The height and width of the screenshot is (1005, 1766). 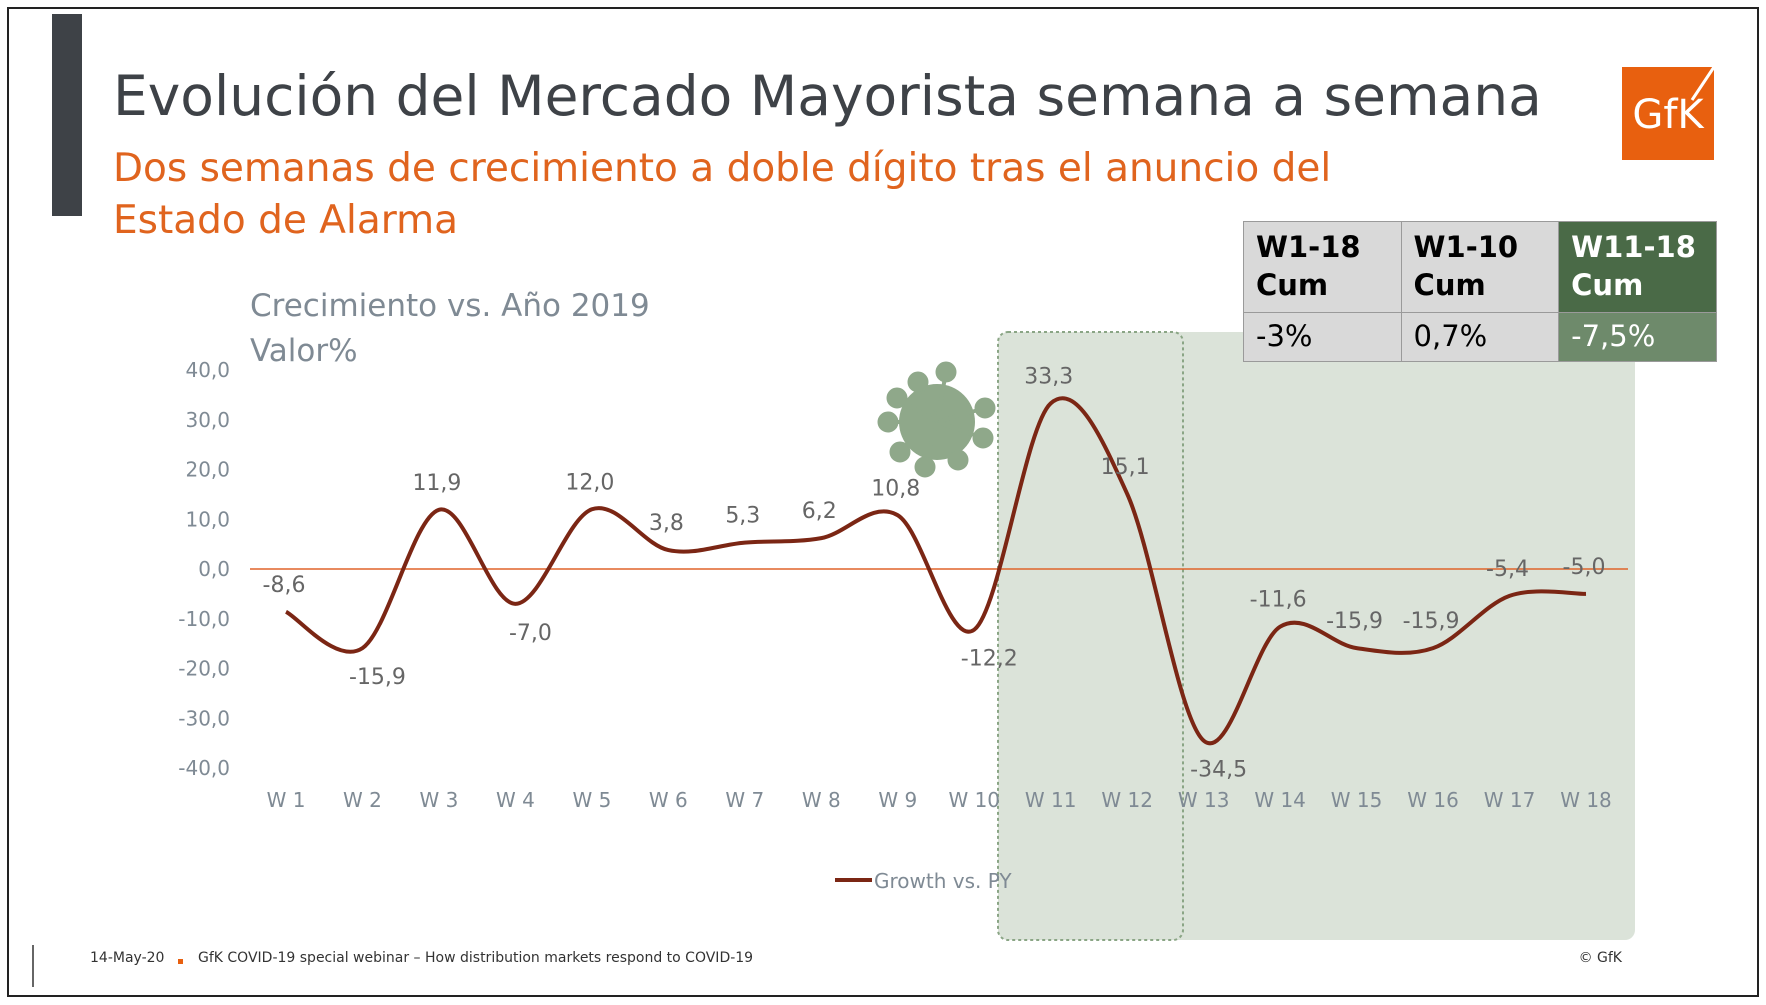 I want to click on x-tick-label: W 18, so click(x=1586, y=800).